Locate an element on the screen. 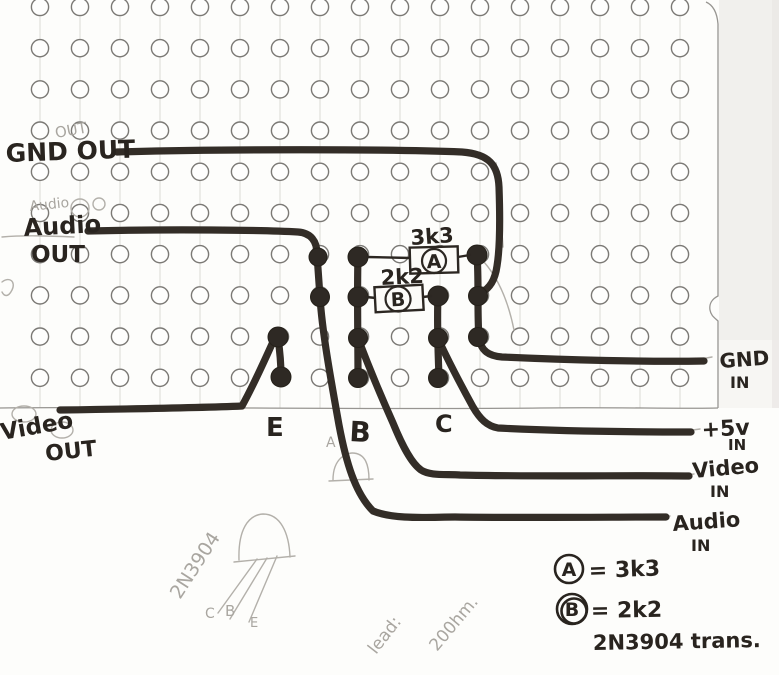  five-v-in-label-1: +5v is located at coordinates (726, 429).